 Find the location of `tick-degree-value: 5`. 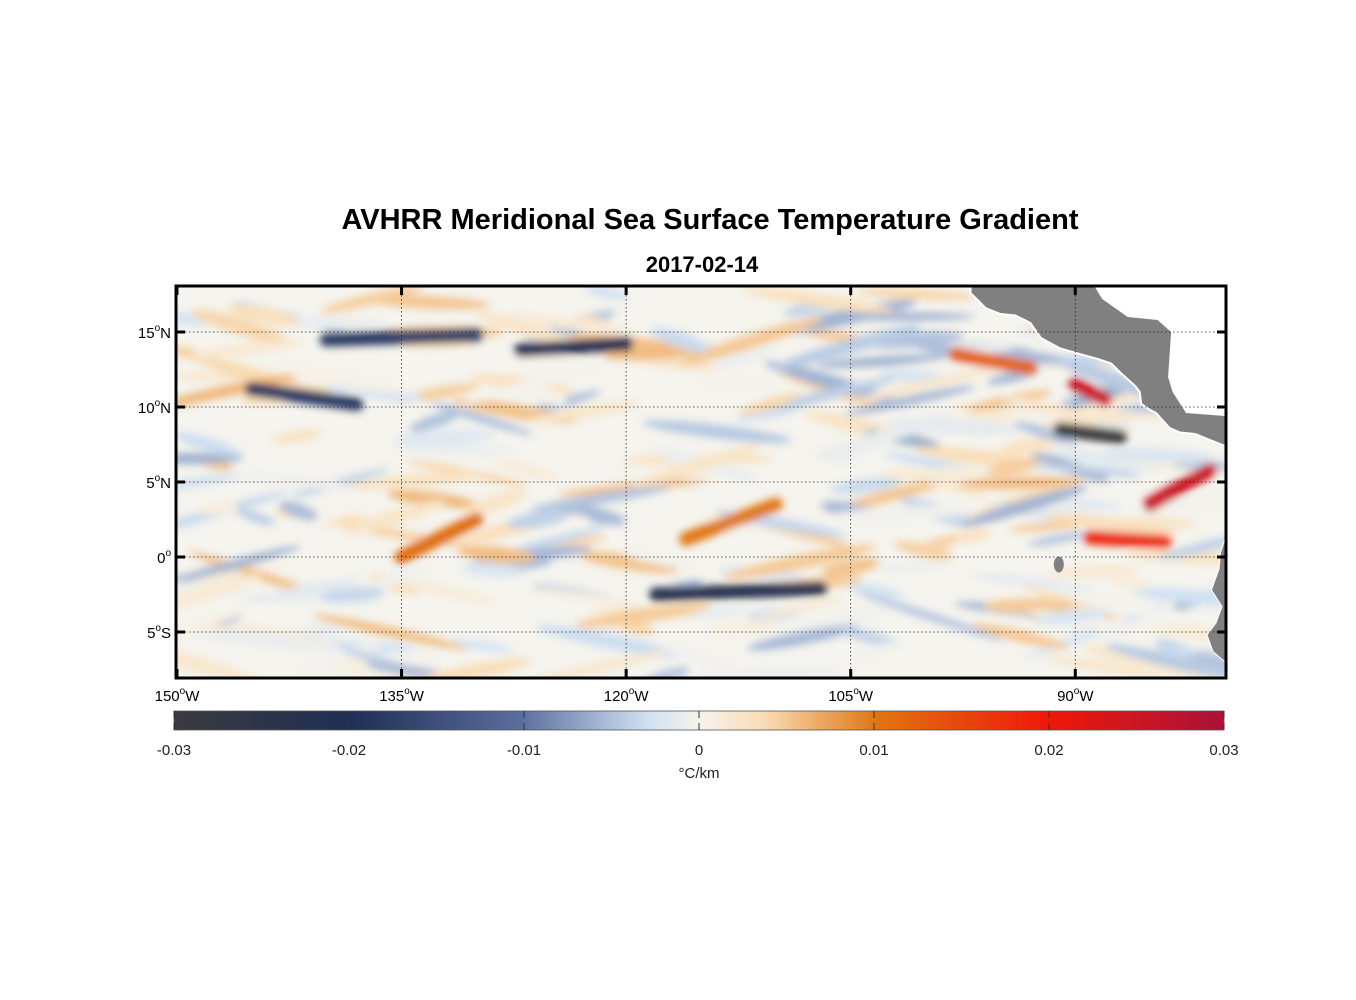

tick-degree-value: 5 is located at coordinates (150, 483).